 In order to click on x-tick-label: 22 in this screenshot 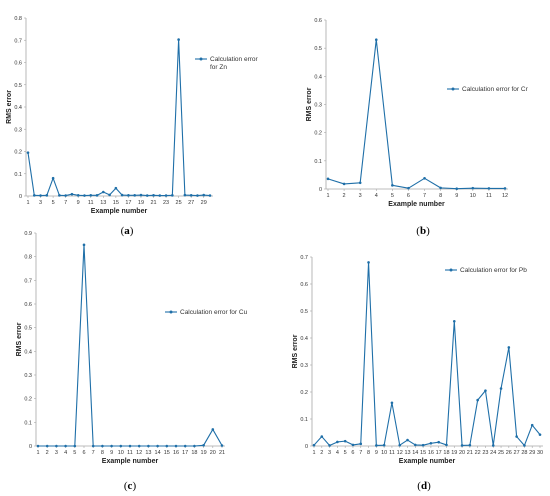, I will do `click(478, 453)`.